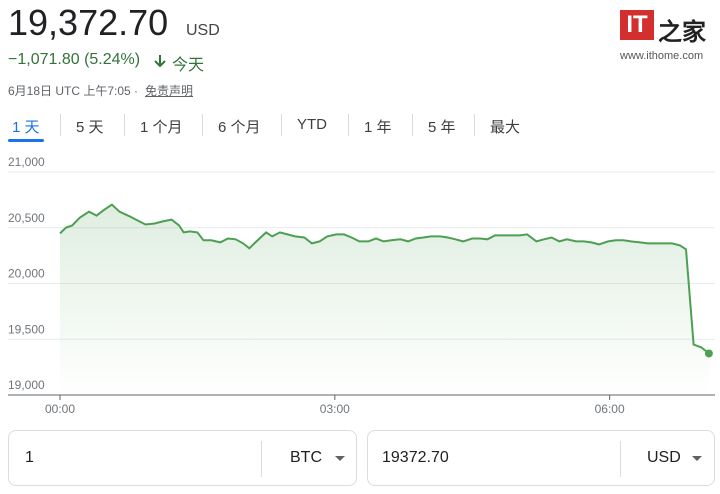 The image size is (720, 494). I want to click on logo-name: 之家, so click(682, 32).